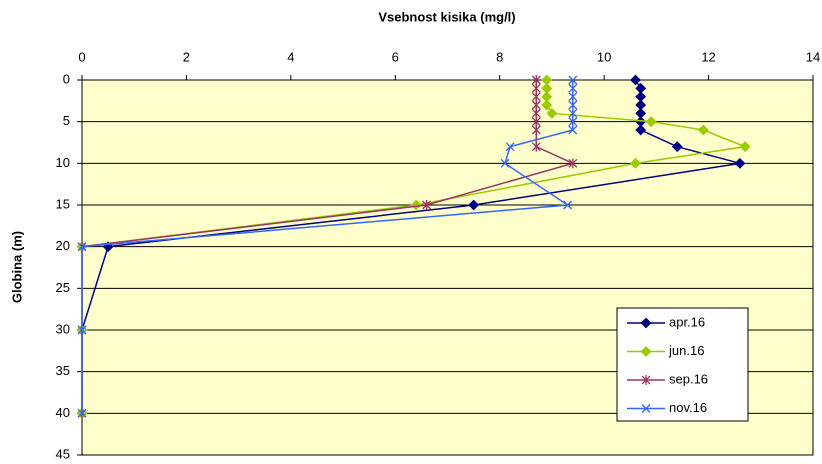 The image size is (822, 464). What do you see at coordinates (687, 321) in the screenshot?
I see `legend-label: apr.16` at bounding box center [687, 321].